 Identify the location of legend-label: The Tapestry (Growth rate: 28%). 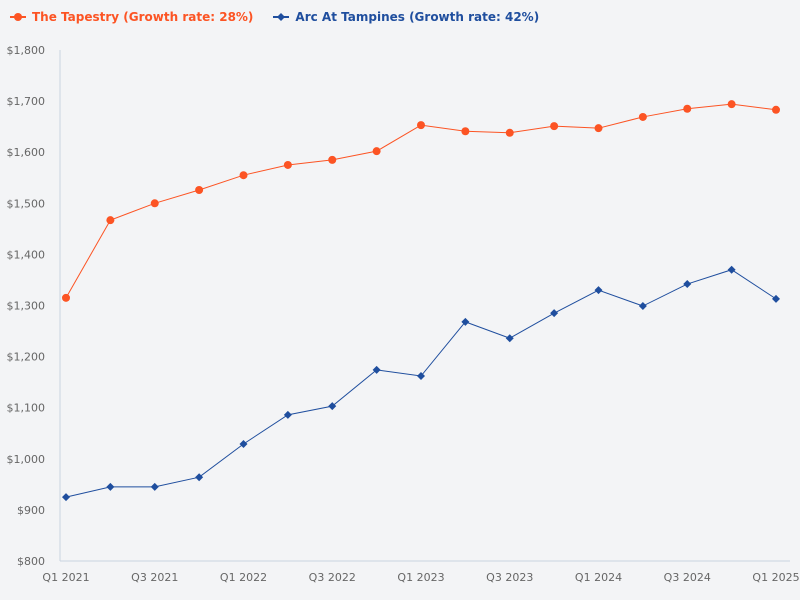
(143, 17).